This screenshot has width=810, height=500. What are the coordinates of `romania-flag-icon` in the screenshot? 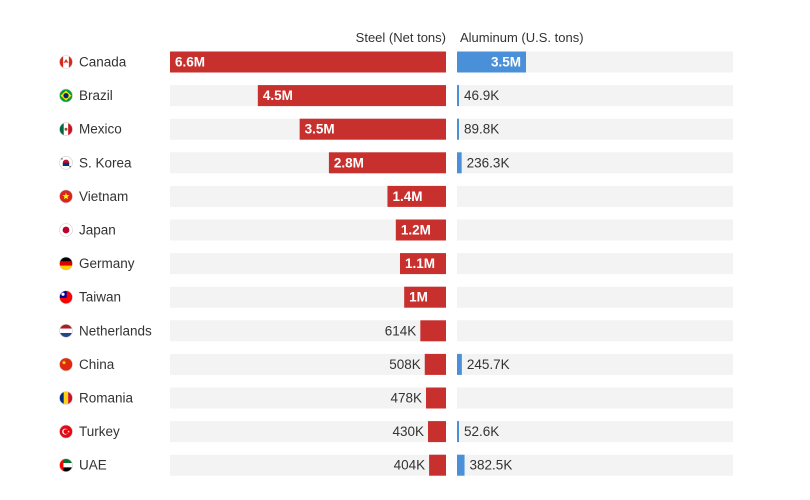 It's located at (66, 398).